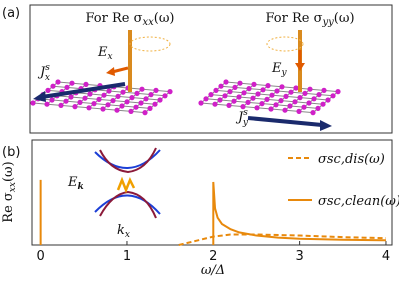  Describe the element at coordinates (358, 201) in the screenshot. I see `legend-label: σsc,clean(ω)` at that location.